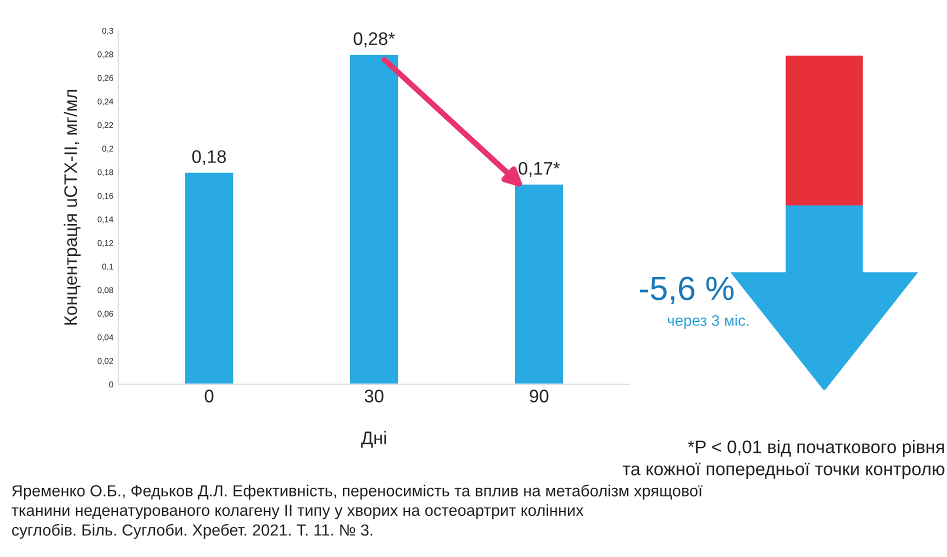 The height and width of the screenshot is (557, 947). I want to click on y-tick-label: 0,3, so click(108, 31).